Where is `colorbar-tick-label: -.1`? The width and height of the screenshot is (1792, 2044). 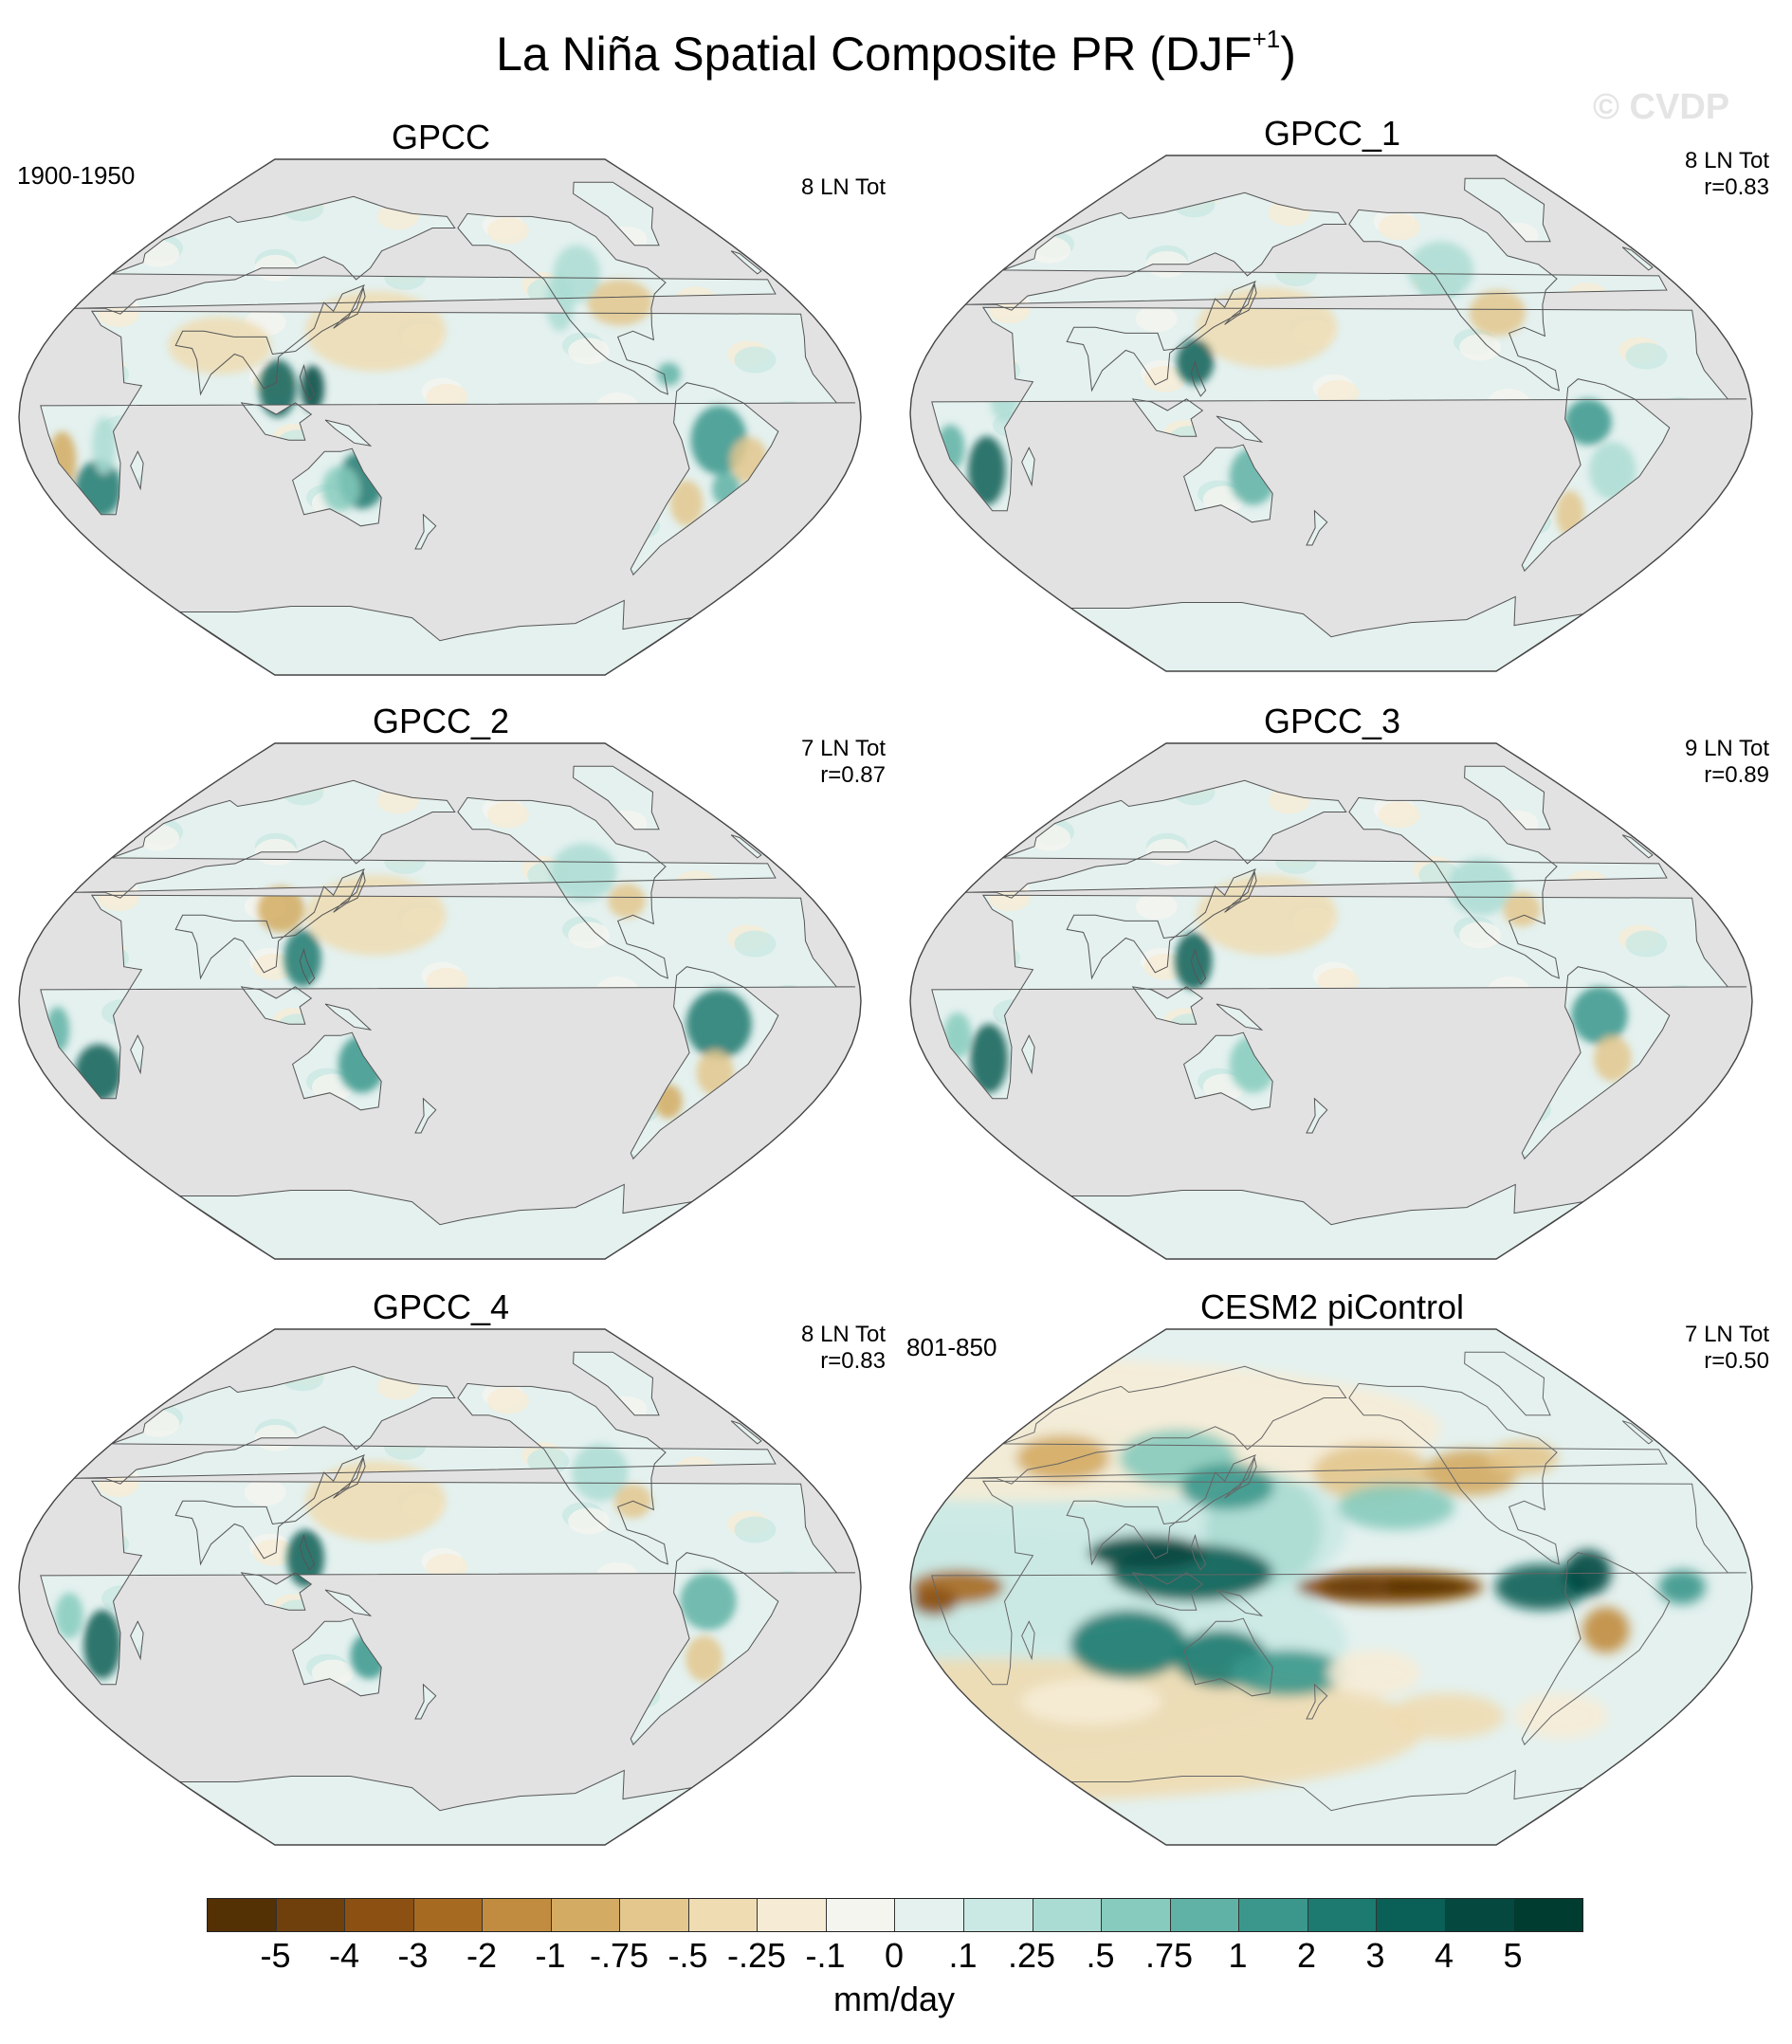 colorbar-tick-label: -.1 is located at coordinates (825, 1955).